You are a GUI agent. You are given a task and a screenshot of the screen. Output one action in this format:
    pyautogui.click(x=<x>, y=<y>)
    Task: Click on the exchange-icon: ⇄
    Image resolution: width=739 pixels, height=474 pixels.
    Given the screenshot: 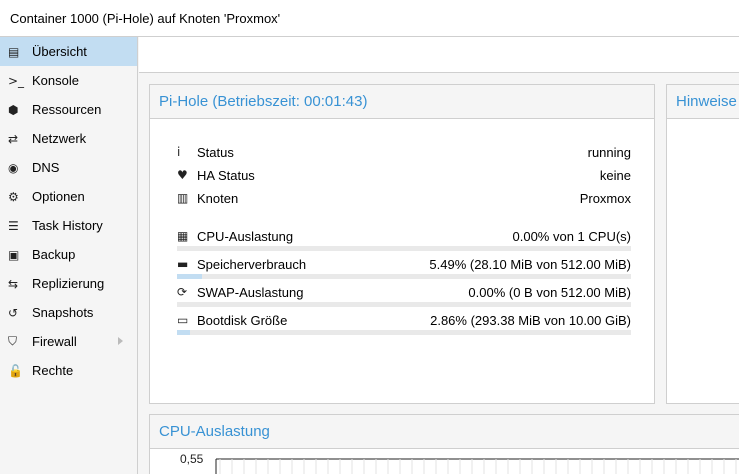 What is the action you would take?
    pyautogui.click(x=13, y=138)
    